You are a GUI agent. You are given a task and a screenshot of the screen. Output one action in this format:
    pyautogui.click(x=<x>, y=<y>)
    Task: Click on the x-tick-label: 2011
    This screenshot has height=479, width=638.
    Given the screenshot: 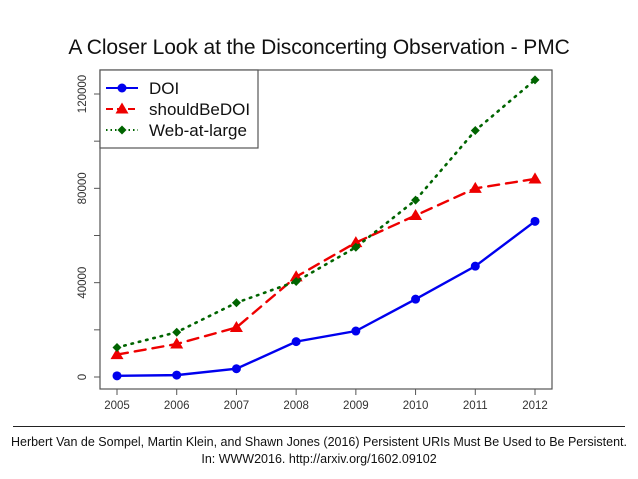 What is the action you would take?
    pyautogui.click(x=475, y=406)
    